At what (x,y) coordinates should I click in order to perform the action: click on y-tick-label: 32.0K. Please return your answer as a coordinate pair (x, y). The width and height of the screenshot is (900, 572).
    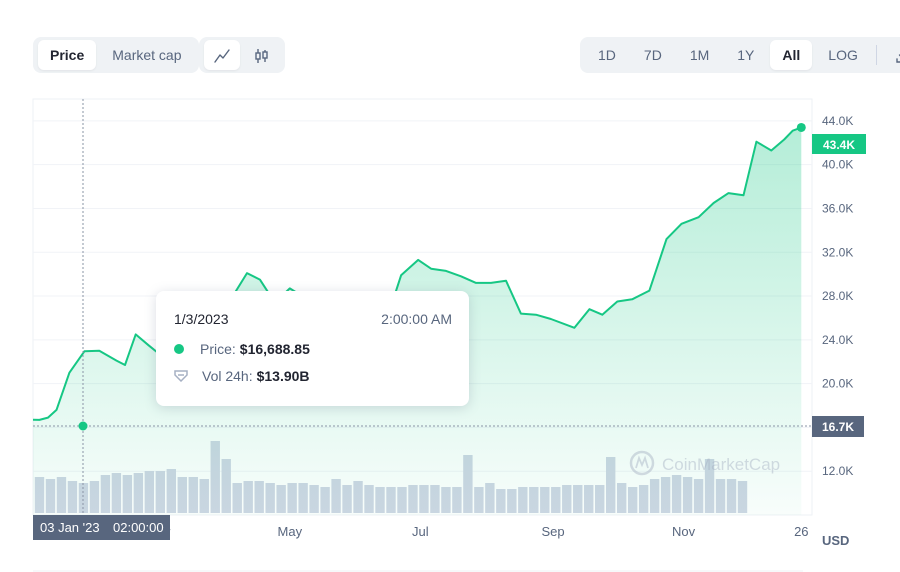
    Looking at the image, I should click on (837, 252).